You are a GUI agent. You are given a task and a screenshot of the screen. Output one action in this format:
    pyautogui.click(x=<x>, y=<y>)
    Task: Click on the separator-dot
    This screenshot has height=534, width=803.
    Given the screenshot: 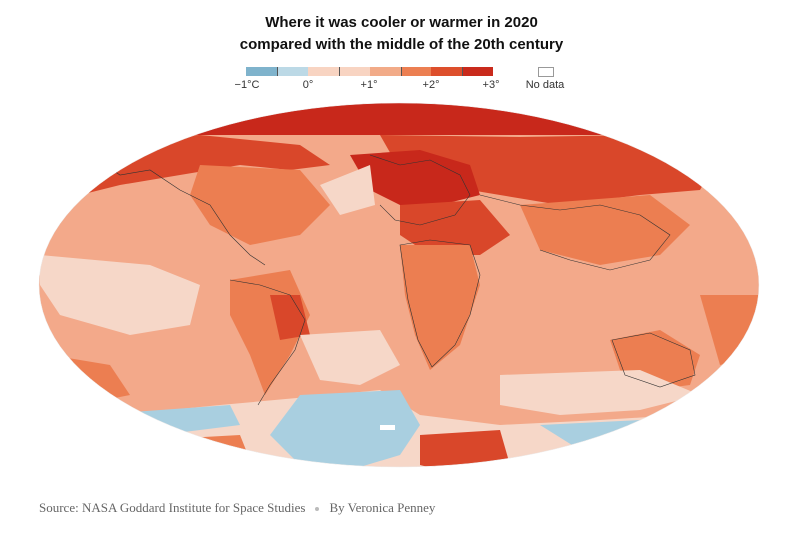 What is the action you would take?
    pyautogui.click(x=317, y=509)
    